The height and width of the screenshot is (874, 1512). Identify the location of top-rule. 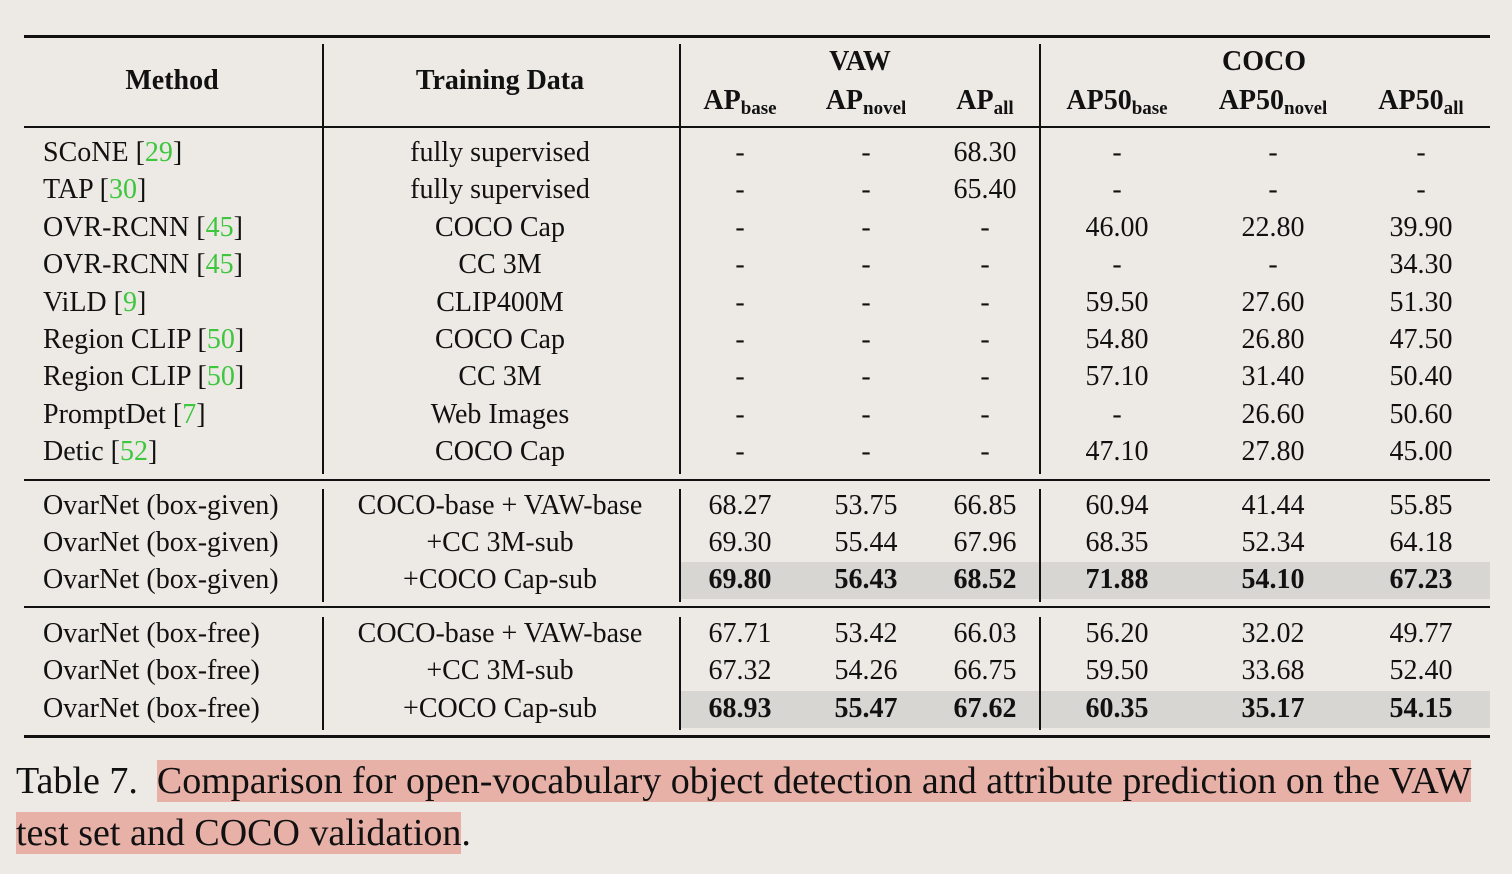
(757, 36).